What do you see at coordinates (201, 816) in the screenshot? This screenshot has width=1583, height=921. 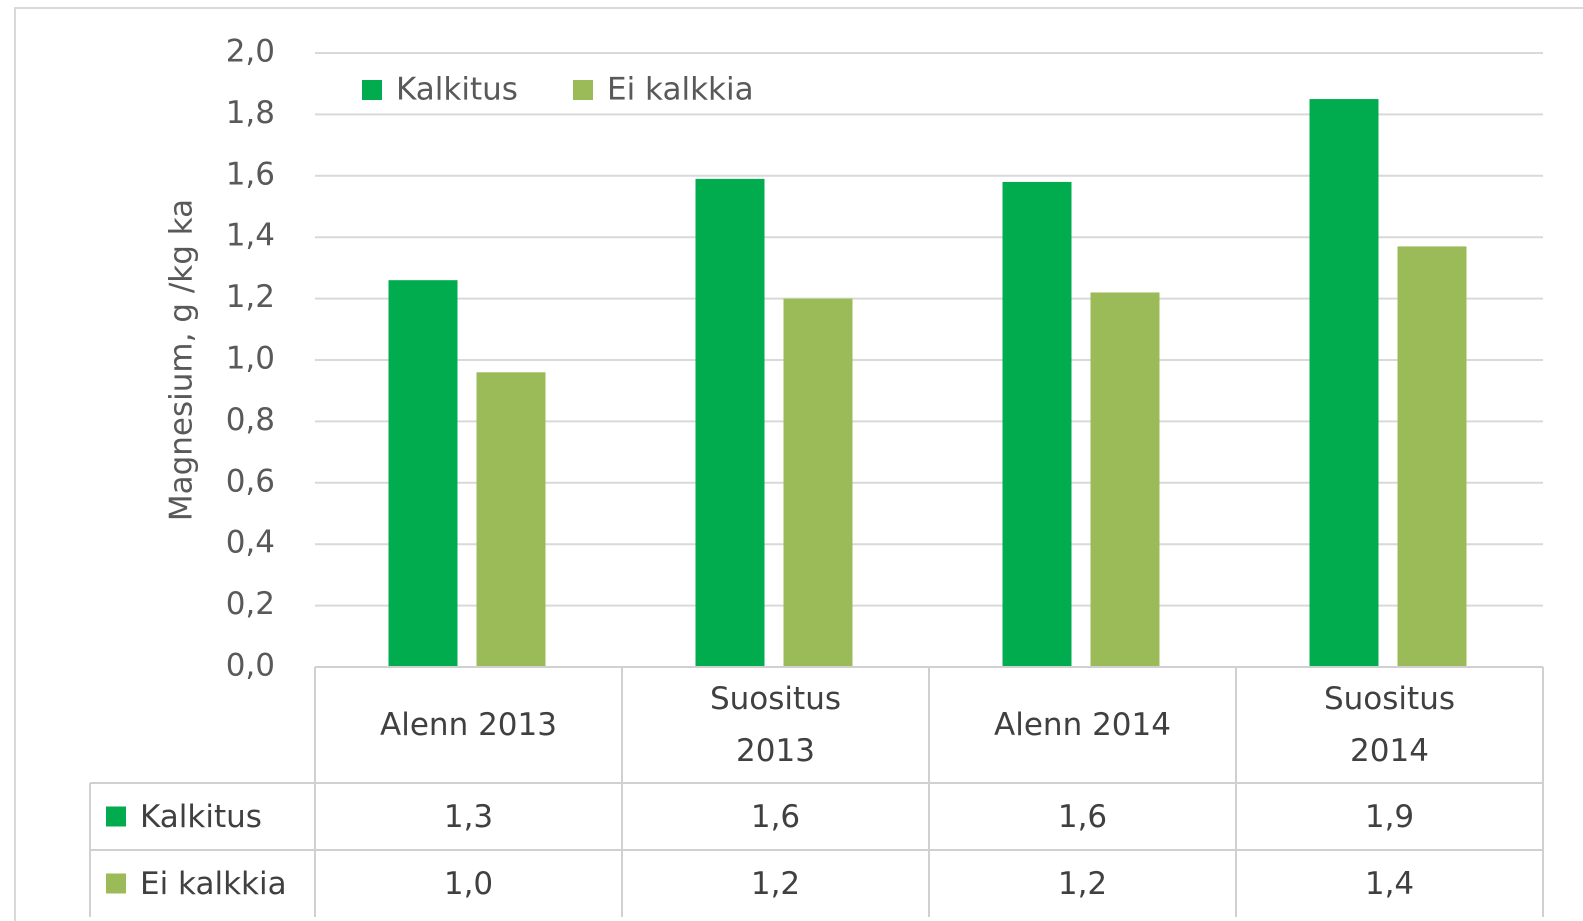 I see `table-series-label-text: Kalkitus` at bounding box center [201, 816].